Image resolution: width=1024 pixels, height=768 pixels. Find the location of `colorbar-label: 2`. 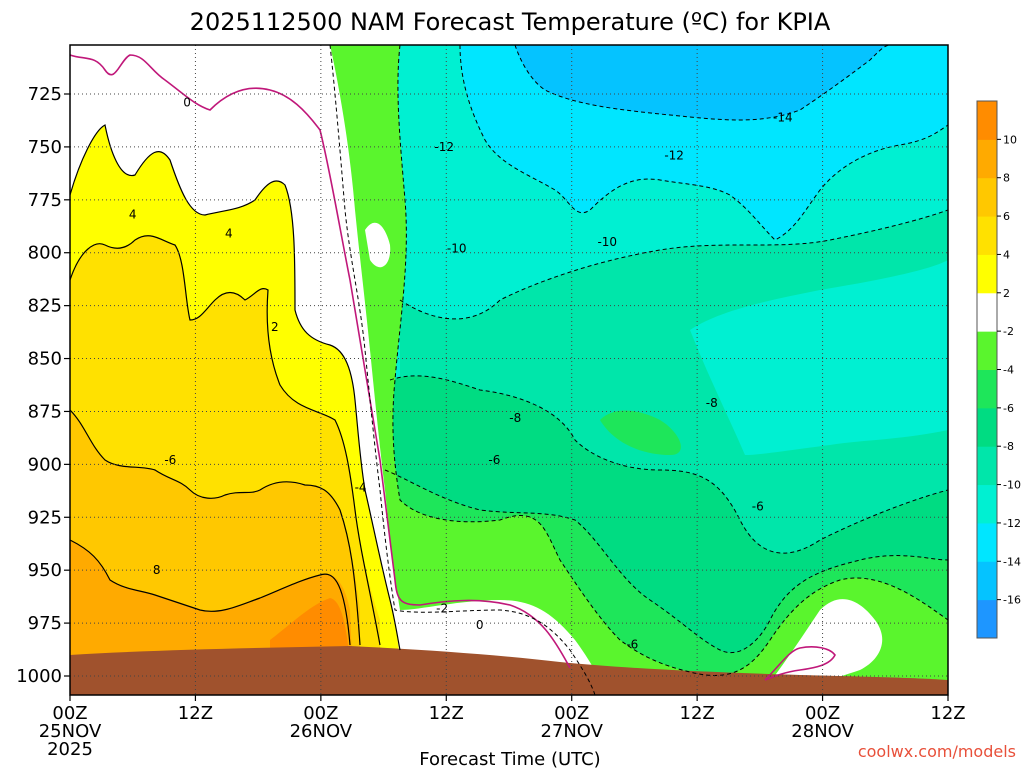

colorbar-label: 2 is located at coordinates (1006, 293).